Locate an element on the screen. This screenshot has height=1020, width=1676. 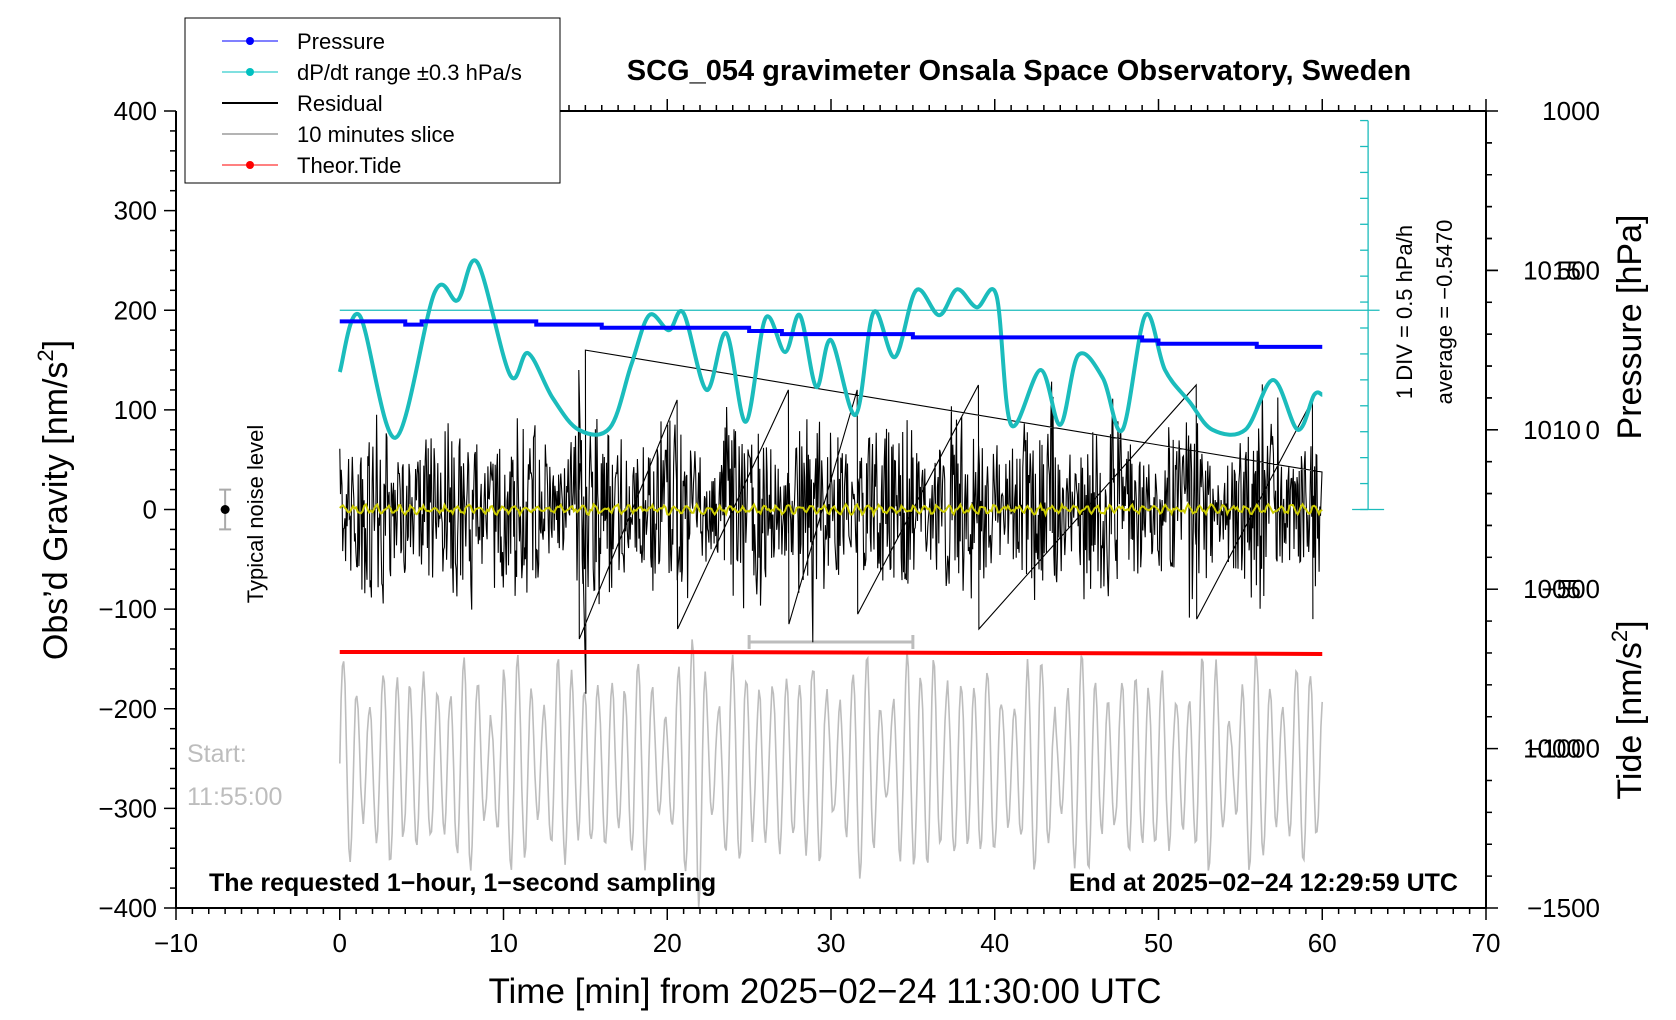
legend-item-label: dP/dt range ±0.3 hPa/s is located at coordinates (409, 72).